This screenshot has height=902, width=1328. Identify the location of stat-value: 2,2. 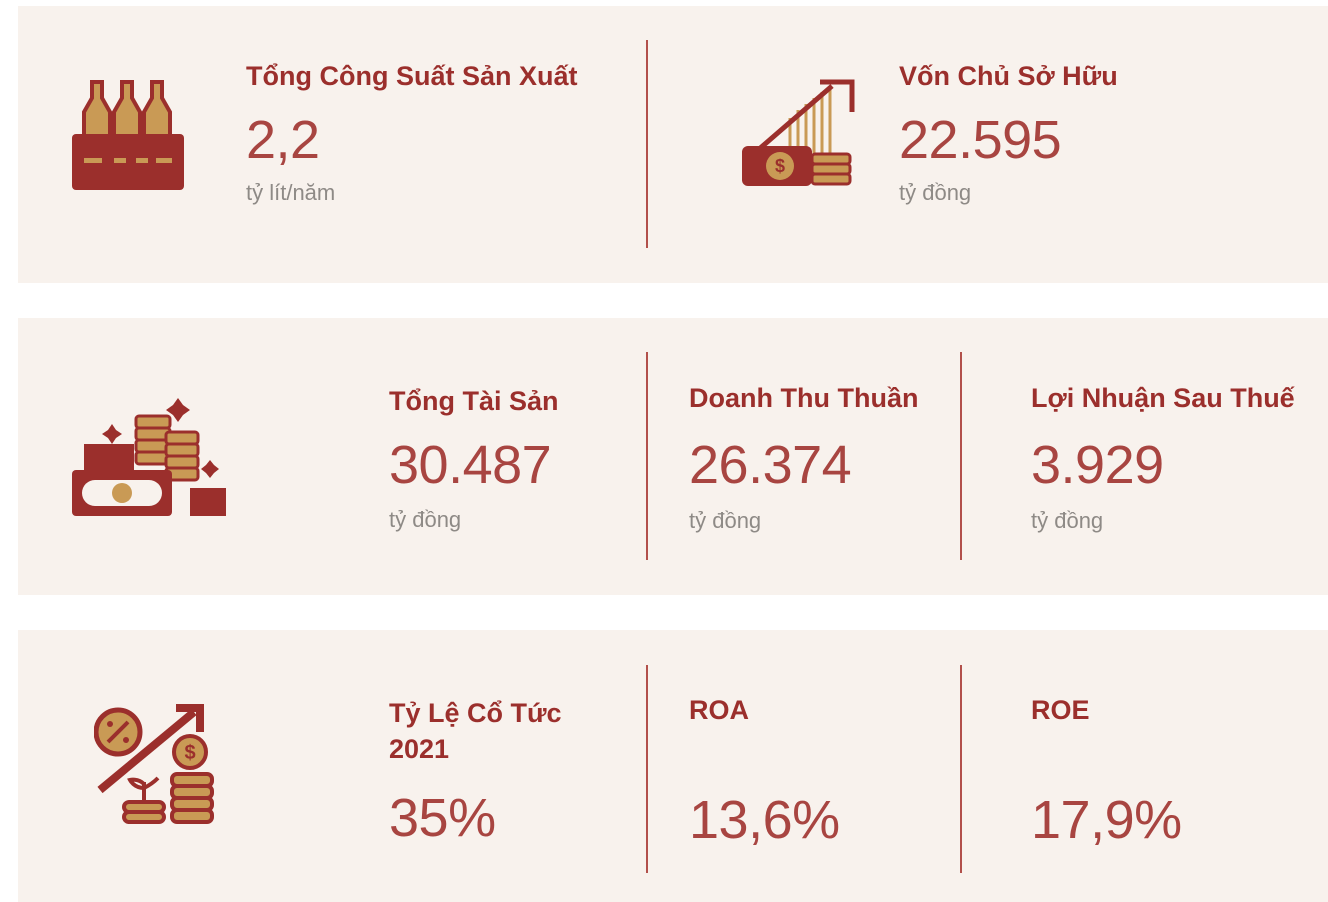
(283, 140).